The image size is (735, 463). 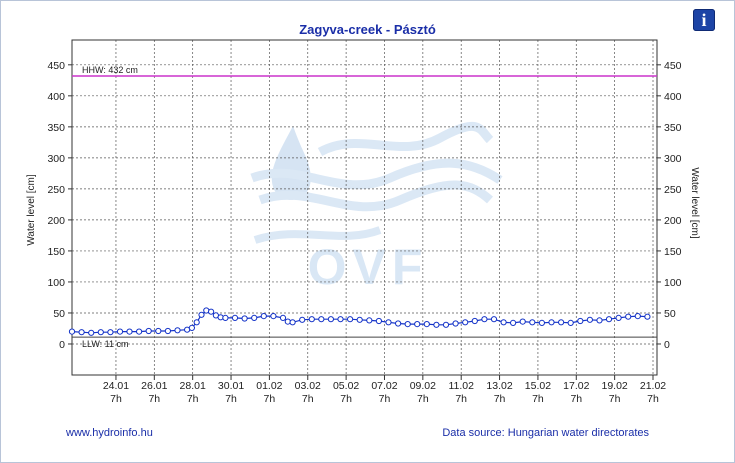 I want to click on y-tick-label-left: 250, so click(x=56, y=190).